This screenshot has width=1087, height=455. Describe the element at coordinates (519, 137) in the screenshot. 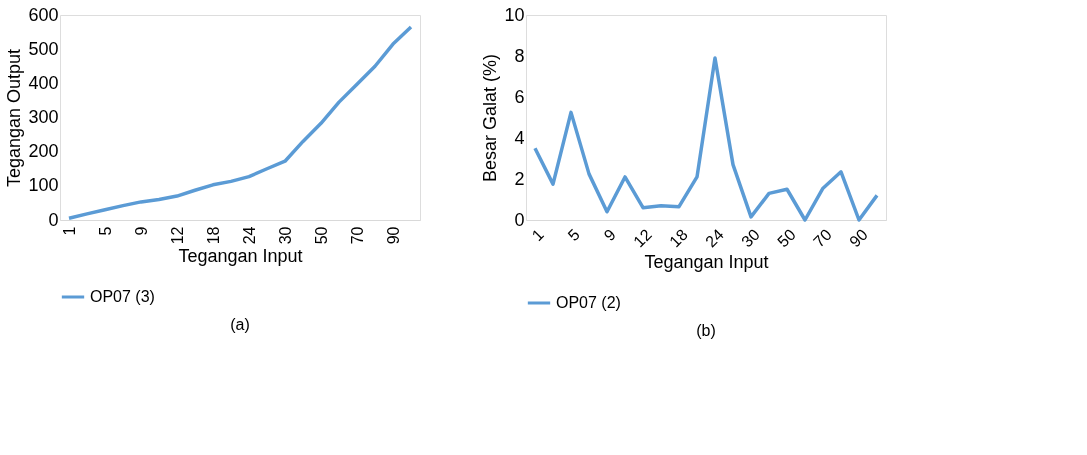

I see `y-tick-label: 4` at that location.